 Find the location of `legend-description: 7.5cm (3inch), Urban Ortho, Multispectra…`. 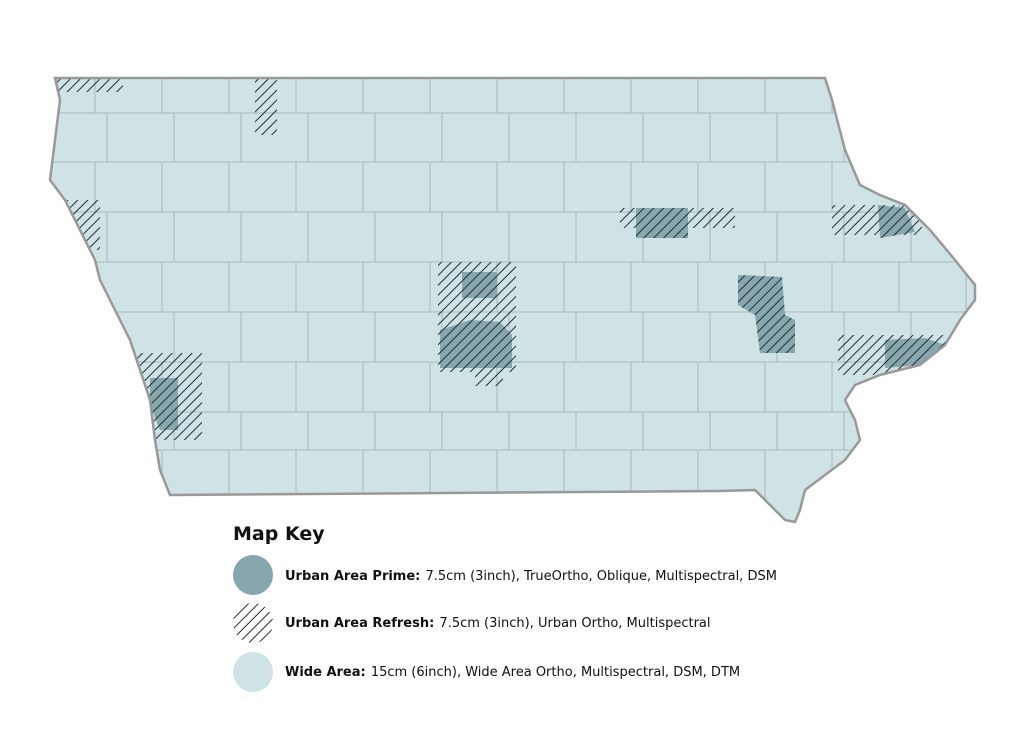

legend-description: 7.5cm (3inch), Urban Ortho, Multispectra… is located at coordinates (574, 623).